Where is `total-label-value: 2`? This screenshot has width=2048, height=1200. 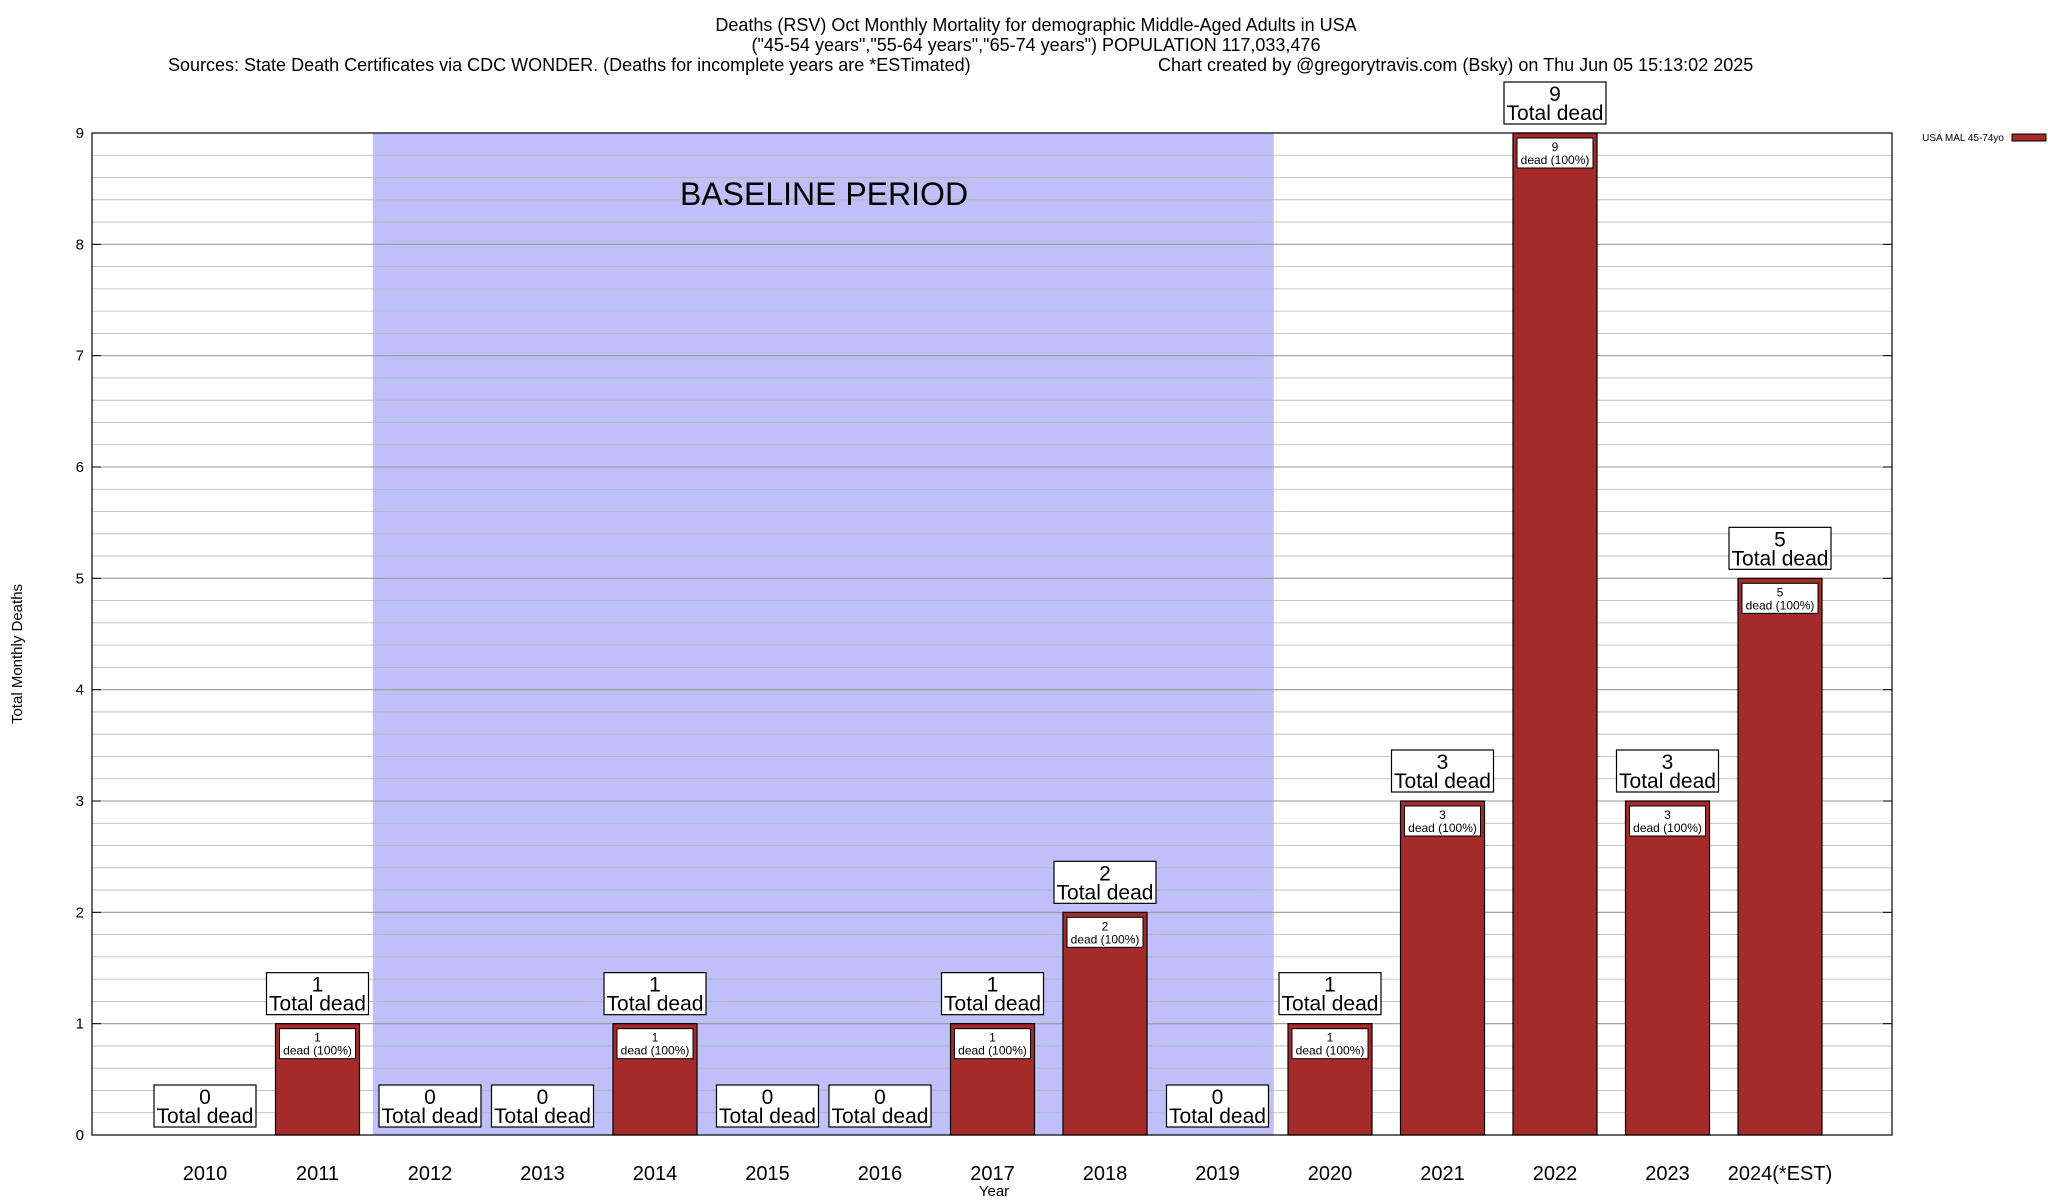
total-label-value: 2 is located at coordinates (1105, 873).